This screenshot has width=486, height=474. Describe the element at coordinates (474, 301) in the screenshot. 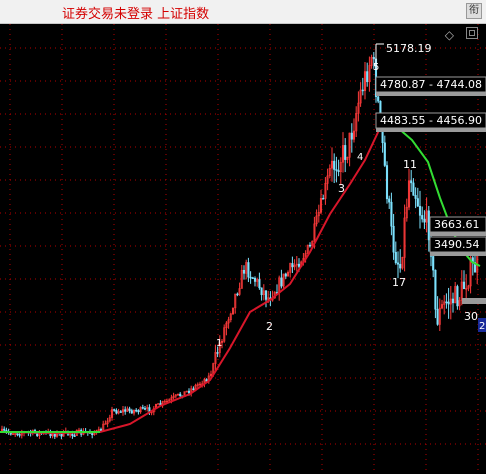

I see `price-label-5-bar` at that location.